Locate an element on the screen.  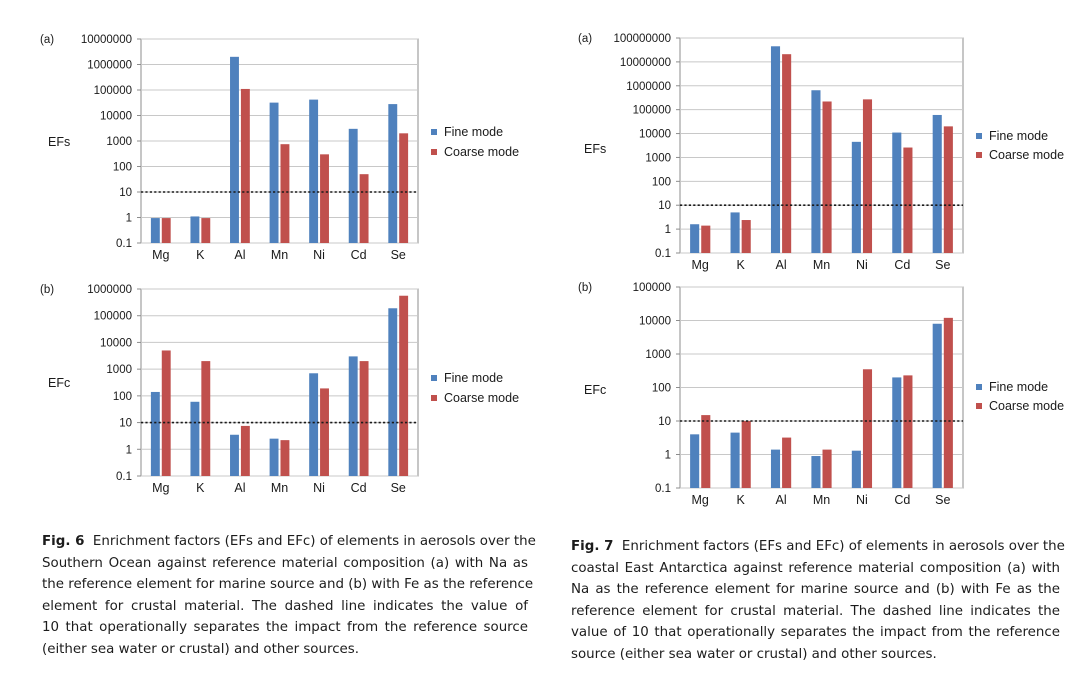
fig7a-bar-fine-al is located at coordinates (775, 150).